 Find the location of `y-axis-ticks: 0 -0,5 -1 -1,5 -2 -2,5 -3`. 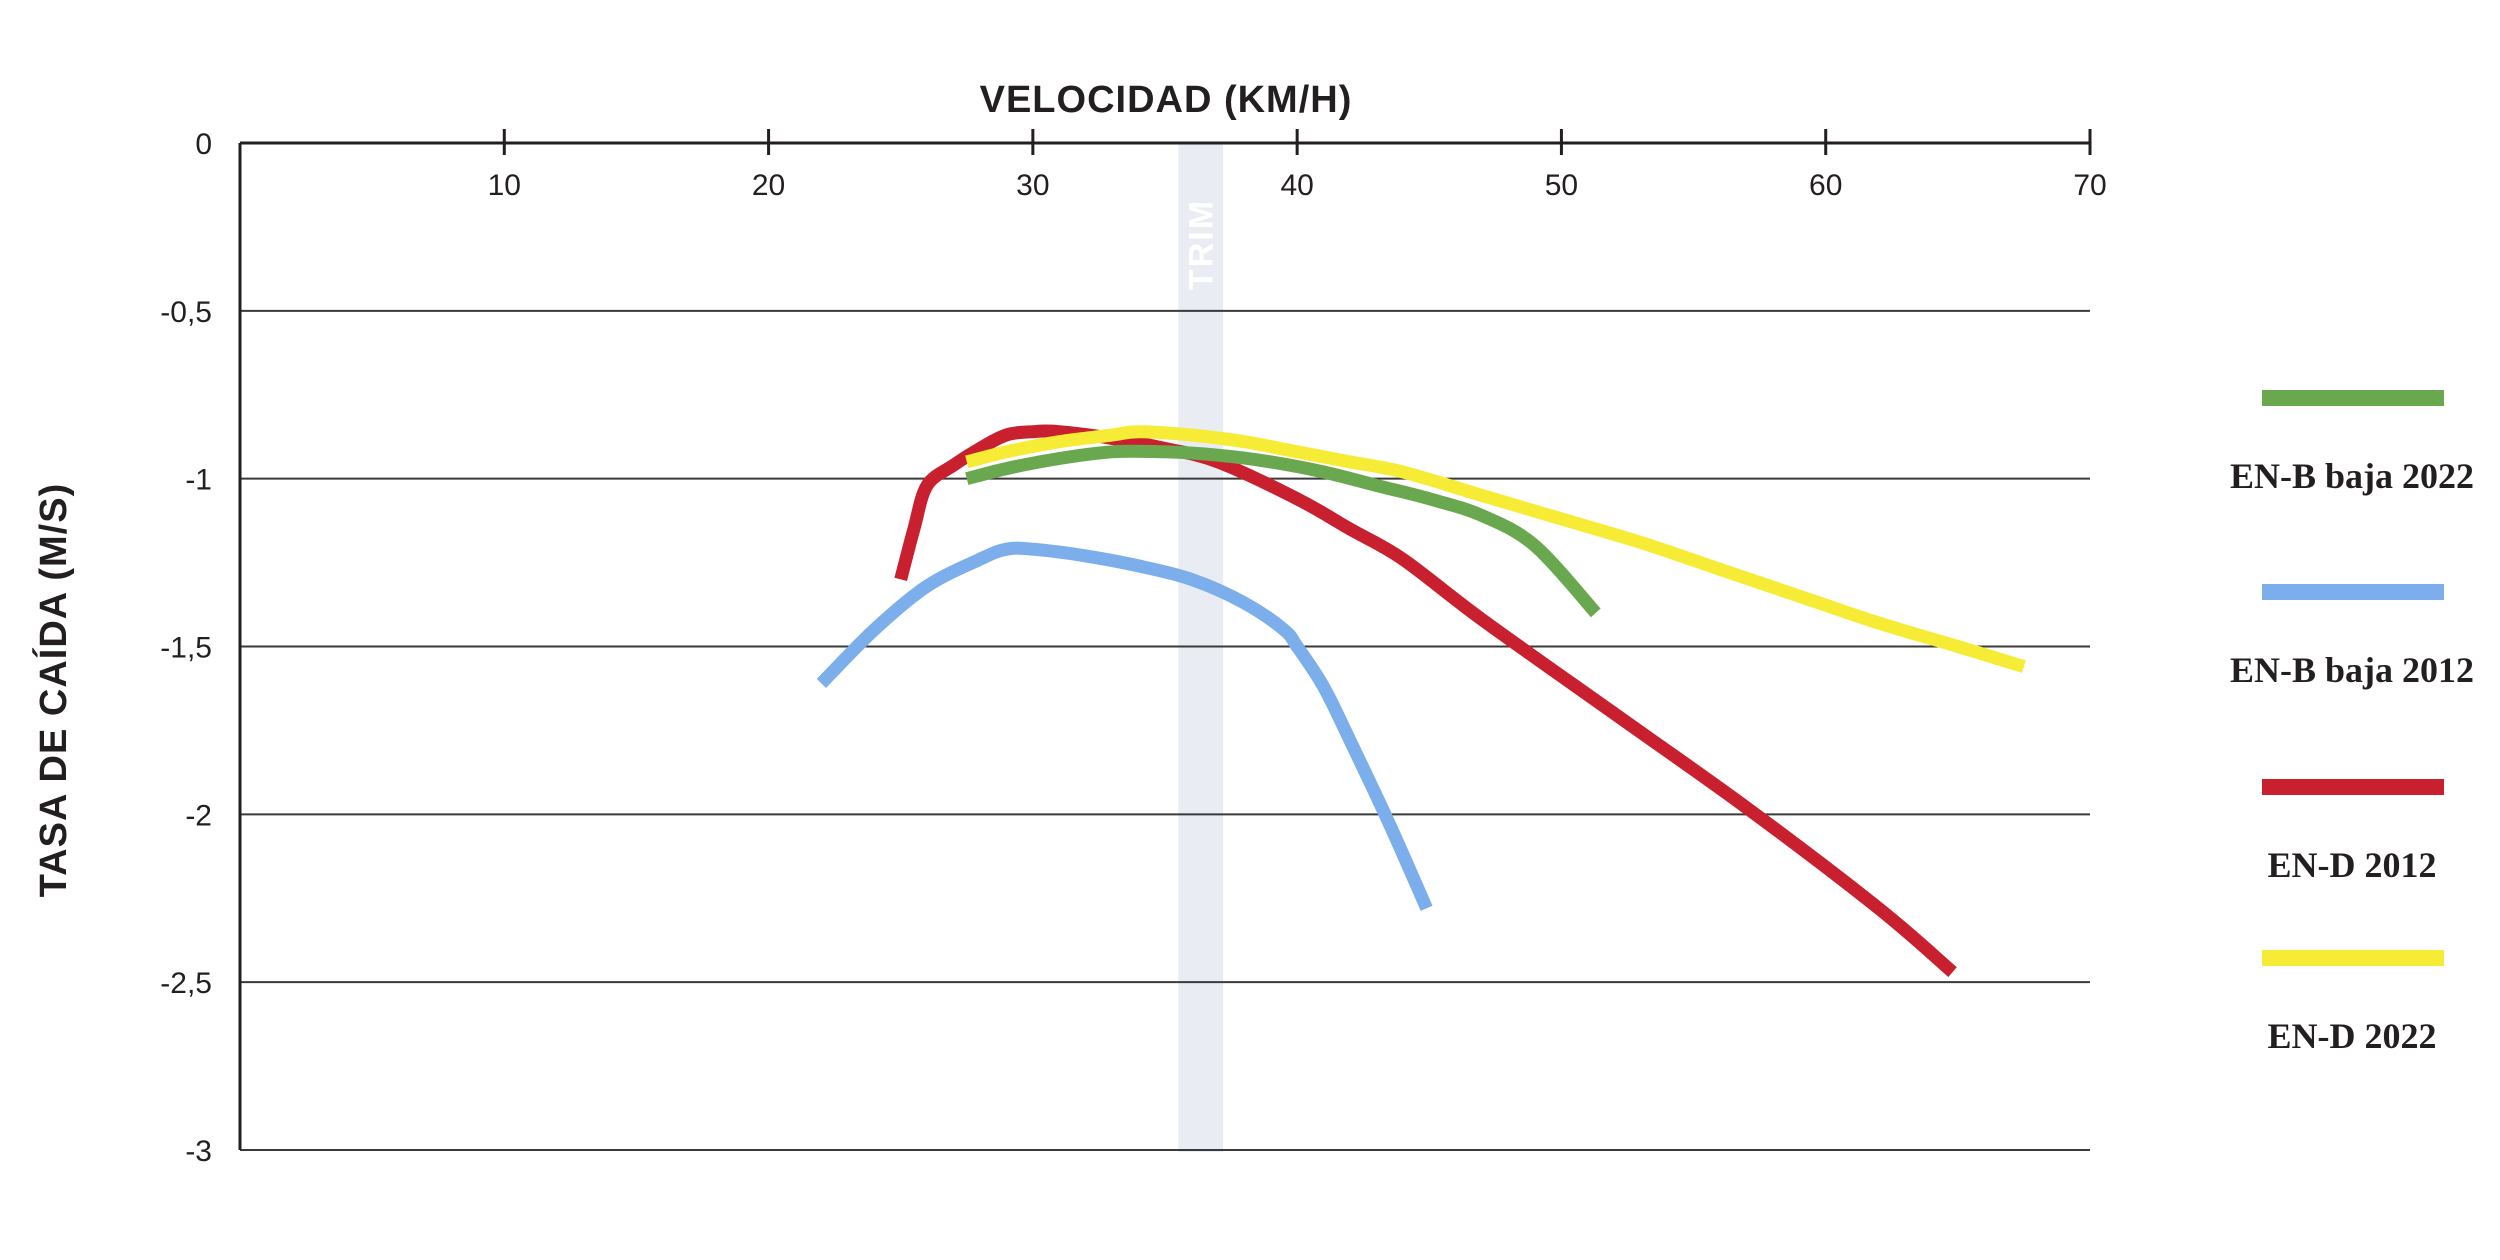

y-axis-ticks: 0 -0,5 -1 -1,5 -2 -2,5 -3 is located at coordinates (186, 648).